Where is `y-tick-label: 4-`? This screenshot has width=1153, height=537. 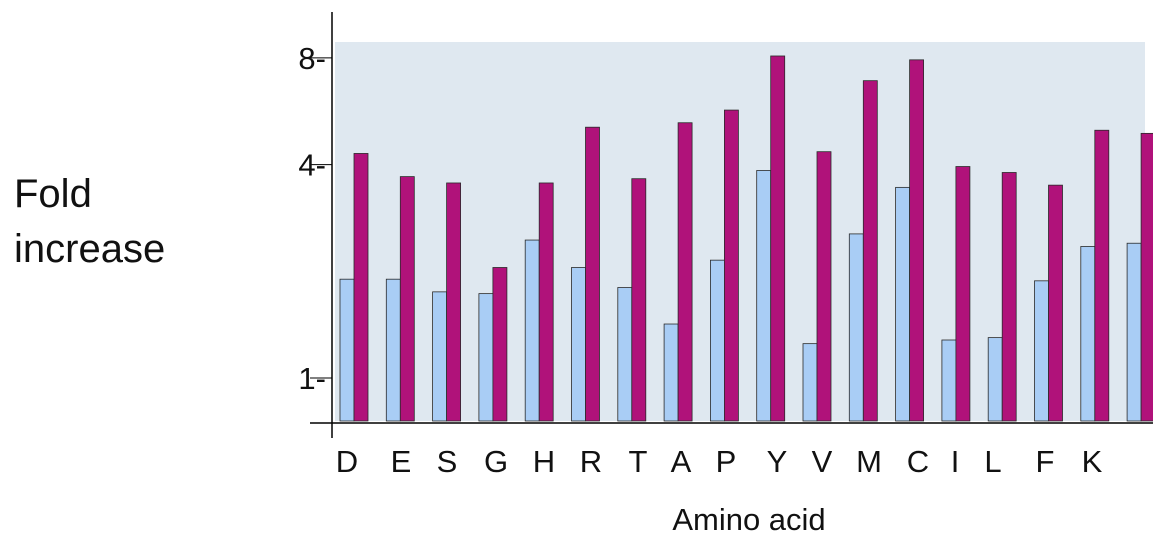 y-tick-label: 4- is located at coordinates (312, 165).